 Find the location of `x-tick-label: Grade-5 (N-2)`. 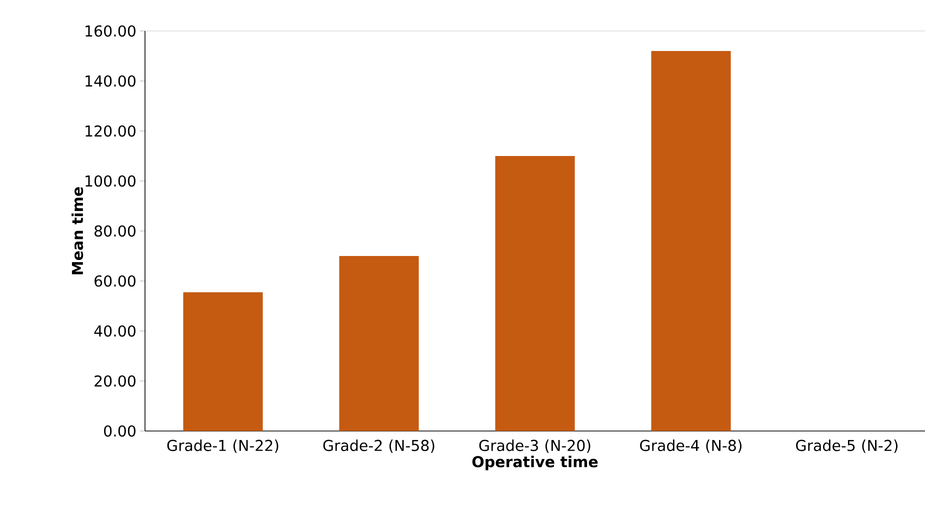

x-tick-label: Grade-5 (N-2) is located at coordinates (847, 446).